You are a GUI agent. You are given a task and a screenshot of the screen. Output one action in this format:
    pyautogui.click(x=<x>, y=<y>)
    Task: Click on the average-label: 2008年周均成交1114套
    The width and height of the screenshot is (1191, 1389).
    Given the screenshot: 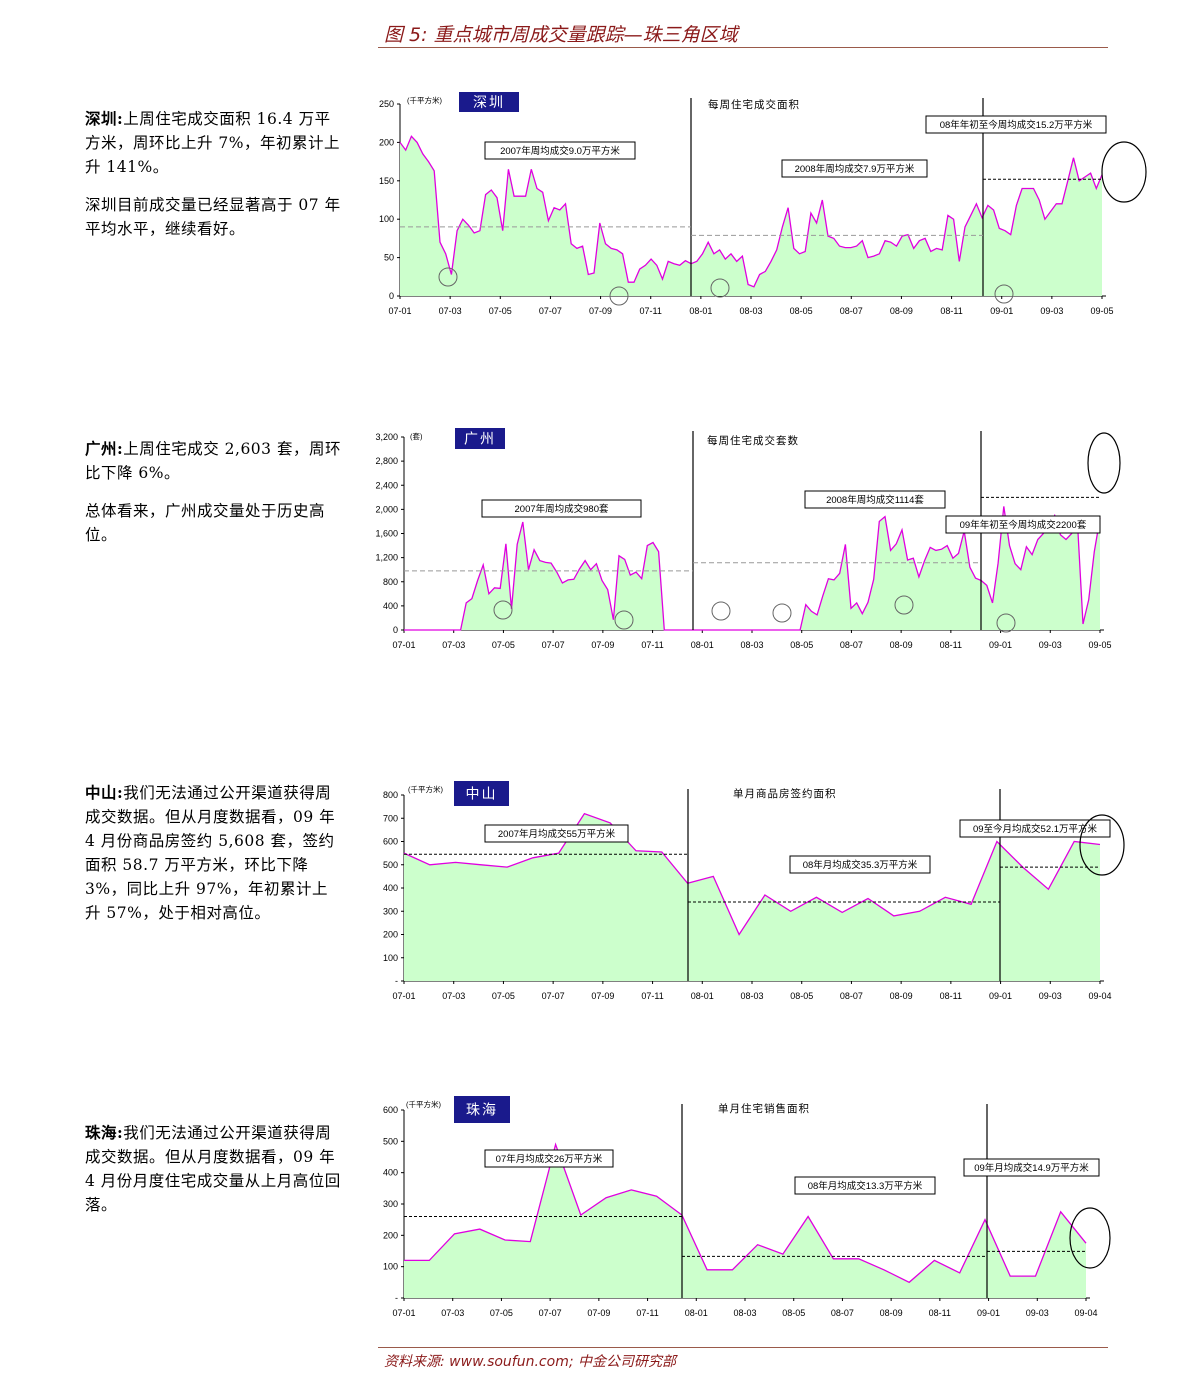 What is the action you would take?
    pyautogui.click(x=875, y=500)
    